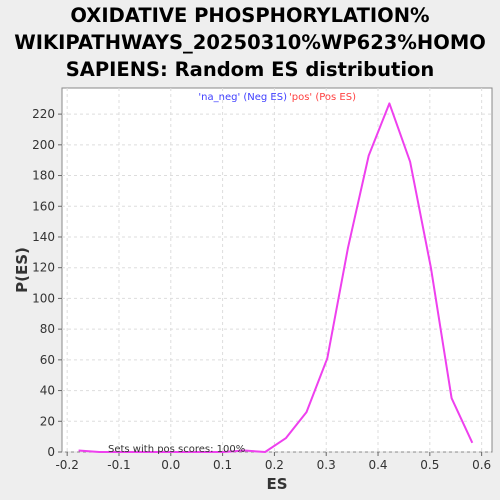 Image resolution: width=500 pixels, height=500 pixels. What do you see at coordinates (43, 298) in the screenshot?
I see `y-tick-label: 100` at bounding box center [43, 298].